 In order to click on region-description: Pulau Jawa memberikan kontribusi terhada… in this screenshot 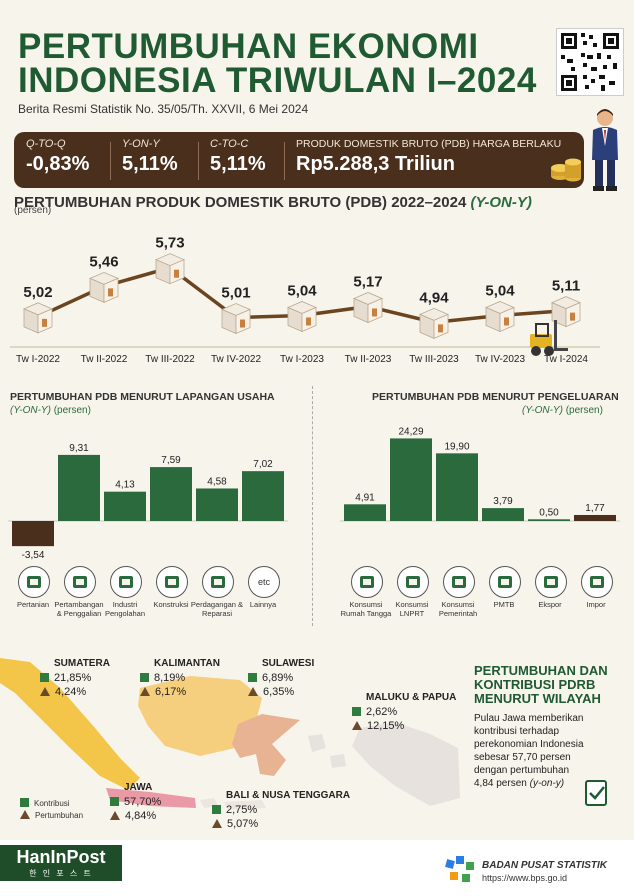, I will do `click(529, 751)`.